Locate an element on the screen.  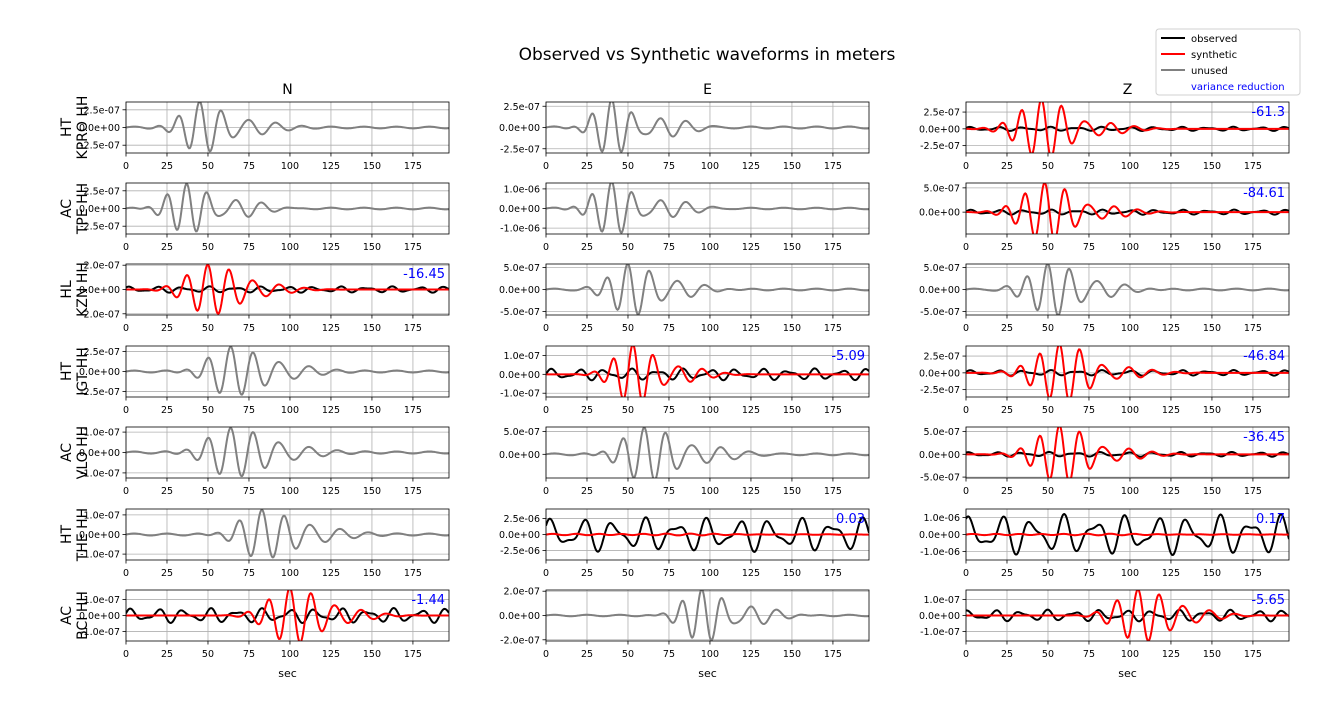
station-code: THE HH is located at coordinates (83, 535).